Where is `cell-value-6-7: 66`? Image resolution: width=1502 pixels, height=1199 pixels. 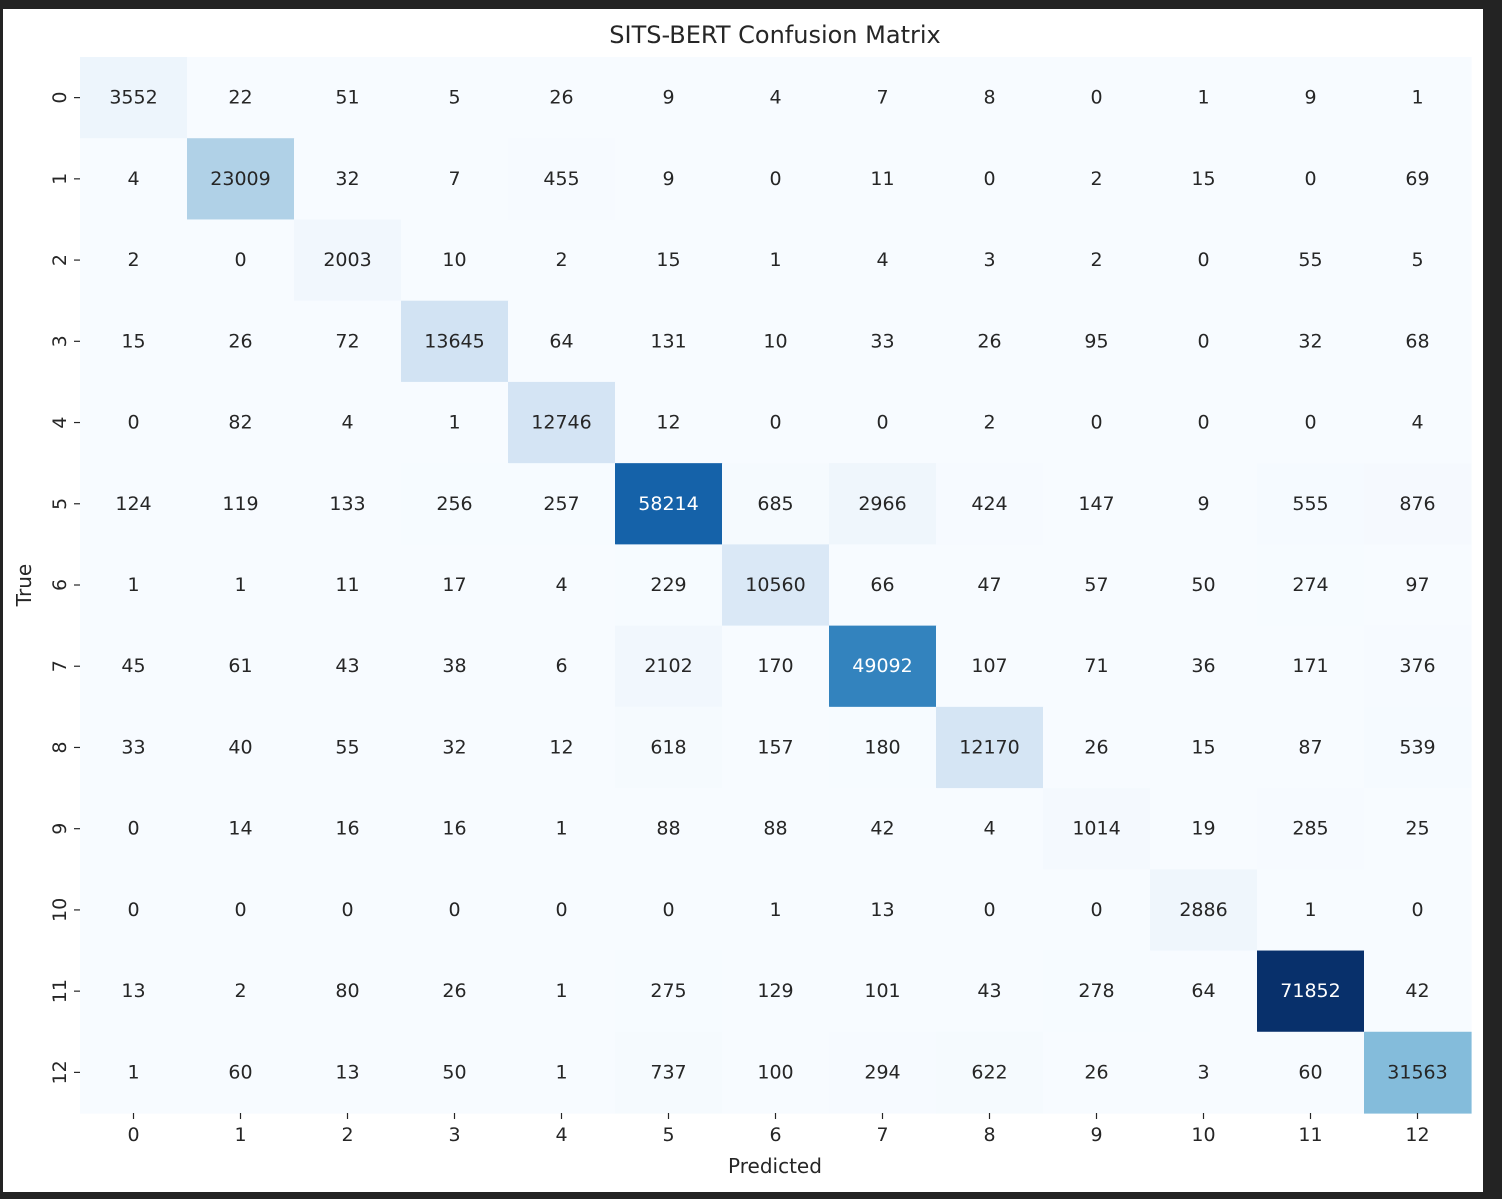
cell-value-6-7: 66 is located at coordinates (882, 585).